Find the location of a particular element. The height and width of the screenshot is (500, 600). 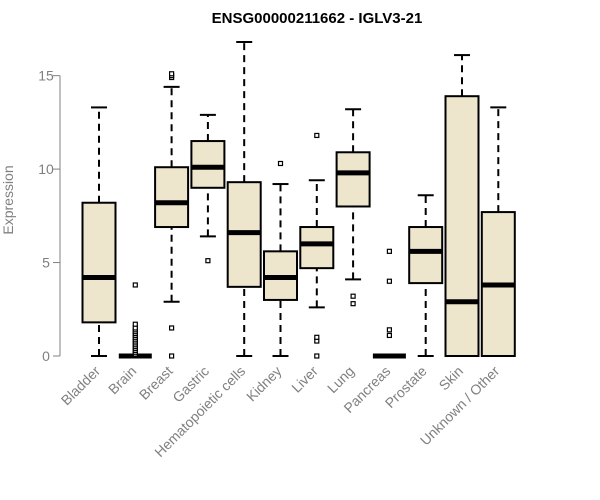

y-tick-label: 0 is located at coordinates (46, 356).